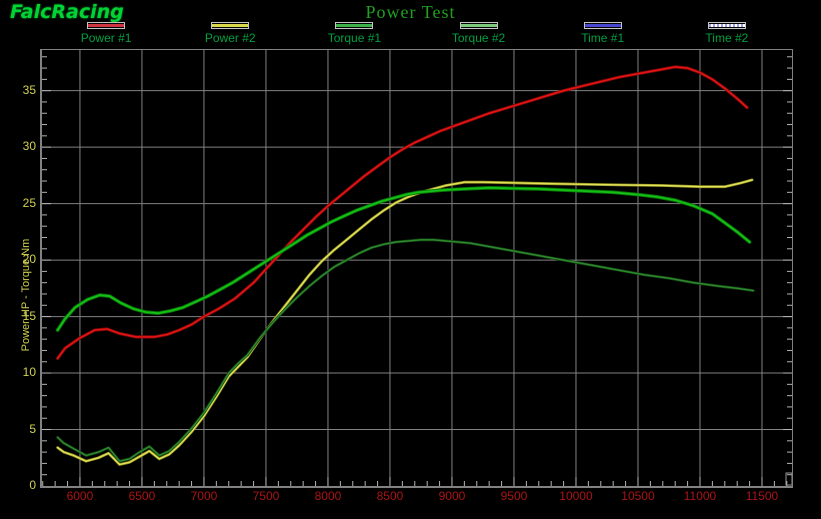 The width and height of the screenshot is (821, 519). I want to click on falcracing-logo: FalcRacing, so click(67, 12).